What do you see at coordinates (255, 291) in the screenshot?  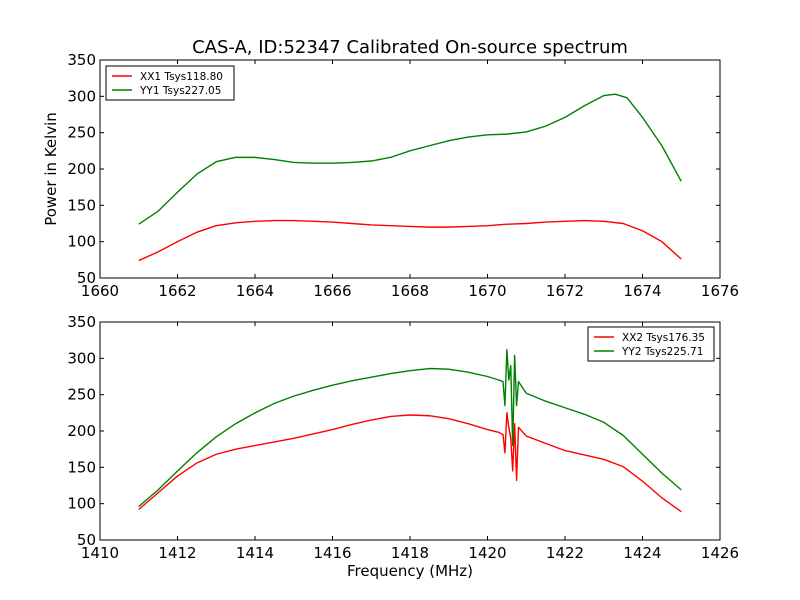 I see `x-tick-label: 1664` at bounding box center [255, 291].